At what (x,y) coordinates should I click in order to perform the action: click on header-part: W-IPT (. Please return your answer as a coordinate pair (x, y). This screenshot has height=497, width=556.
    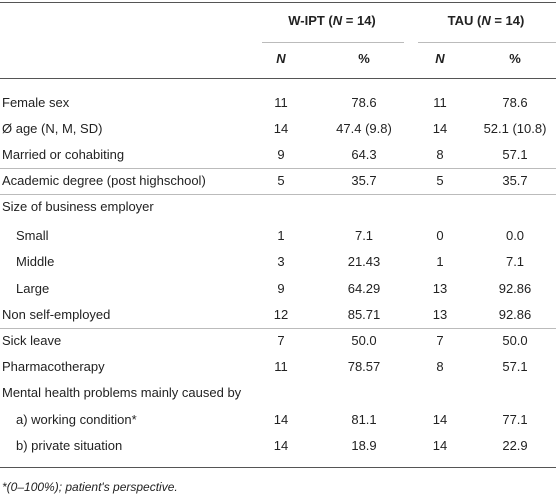
    Looking at the image, I should click on (310, 20).